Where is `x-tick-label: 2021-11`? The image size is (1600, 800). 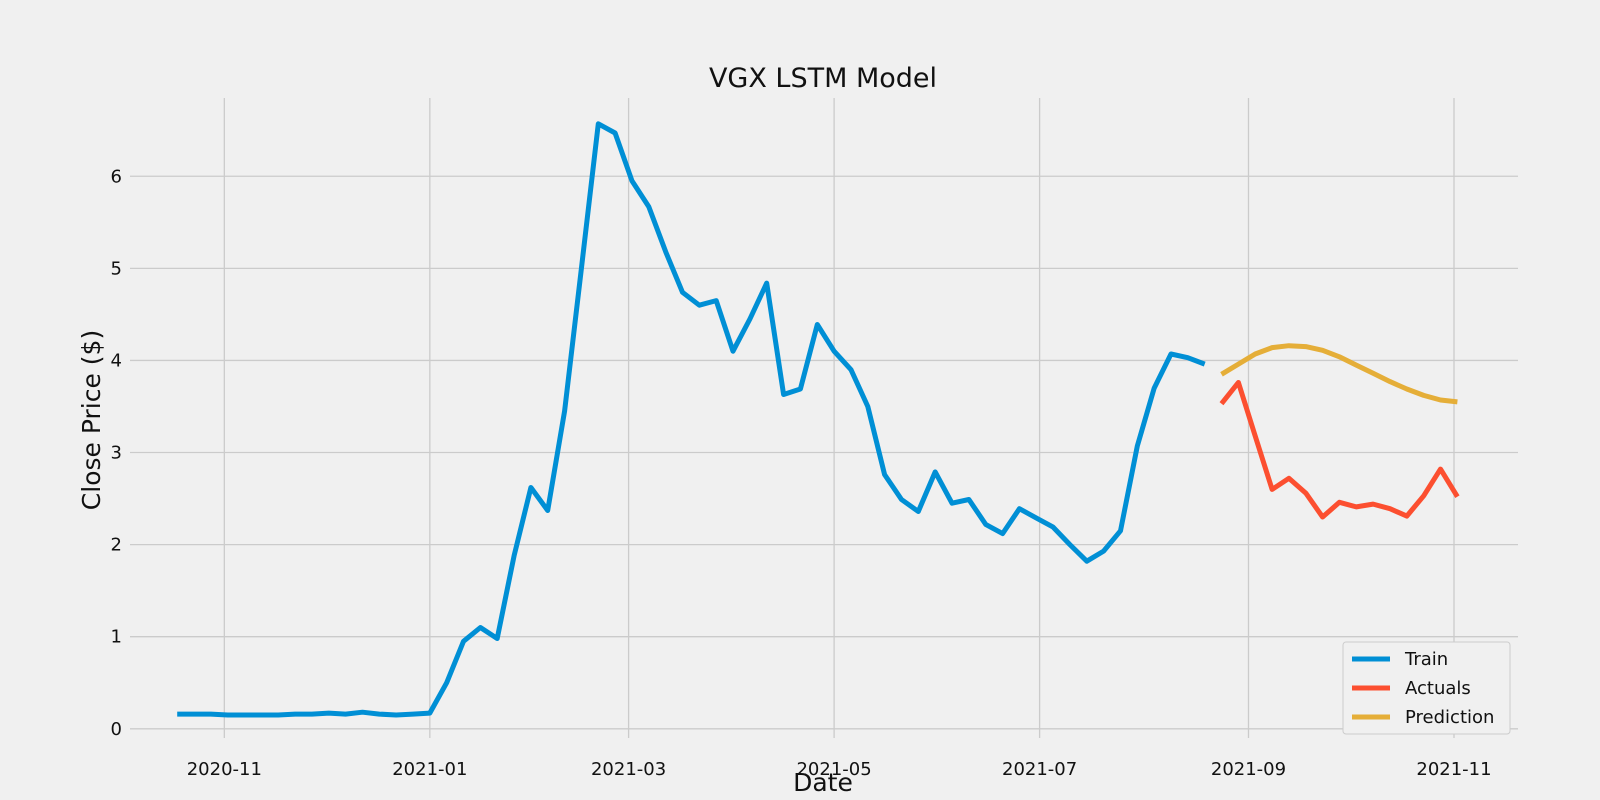
x-tick-label: 2021-11 is located at coordinates (1453, 769).